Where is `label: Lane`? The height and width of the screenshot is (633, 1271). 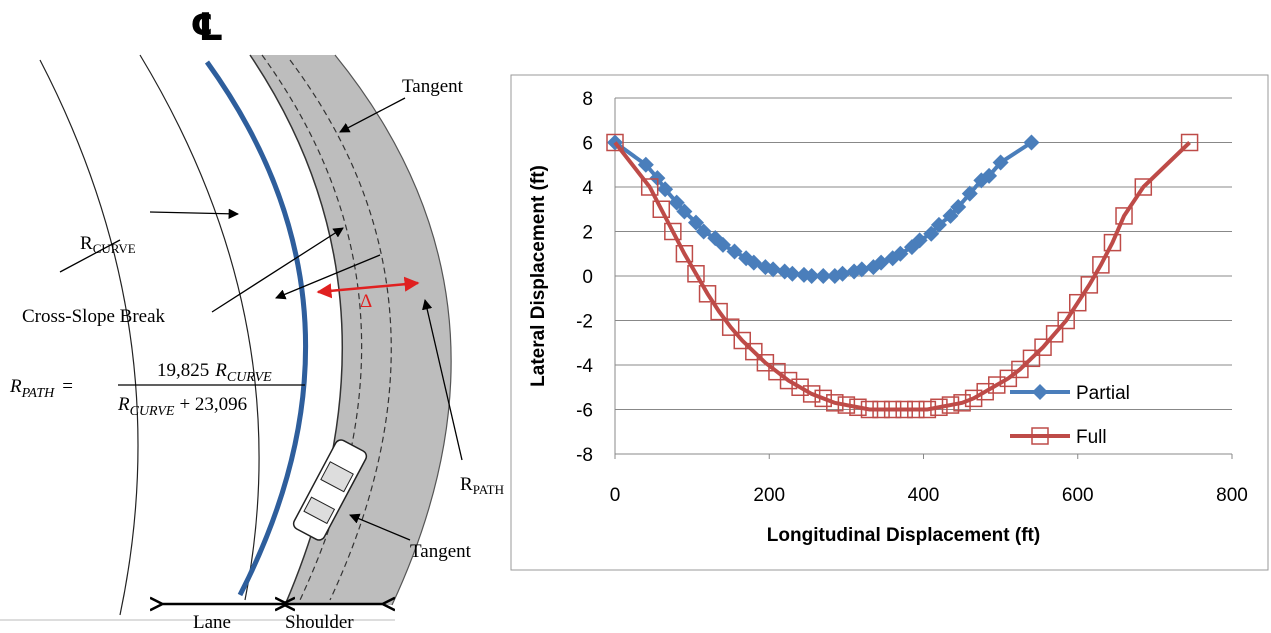 label: Lane is located at coordinates (212, 622).